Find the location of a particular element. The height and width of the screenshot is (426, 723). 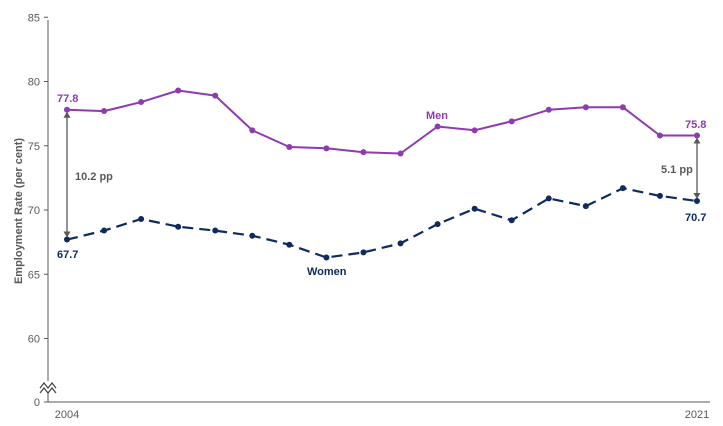

y-tick-label: 80 is located at coordinates (34, 83).